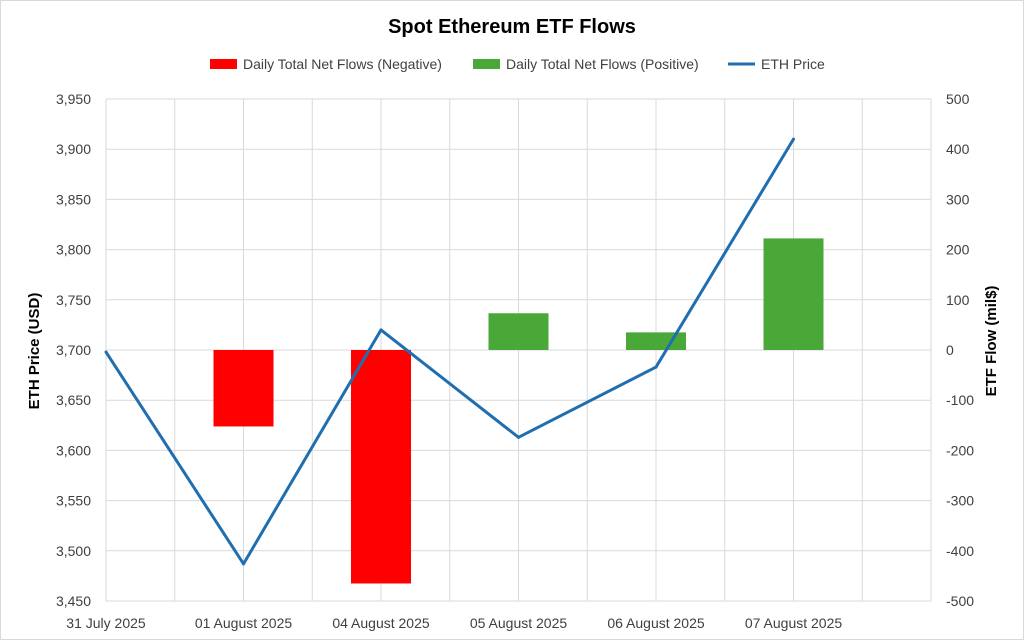 The image size is (1024, 644). Describe the element at coordinates (73, 250) in the screenshot. I see `left-tick-label: 3,800` at that location.